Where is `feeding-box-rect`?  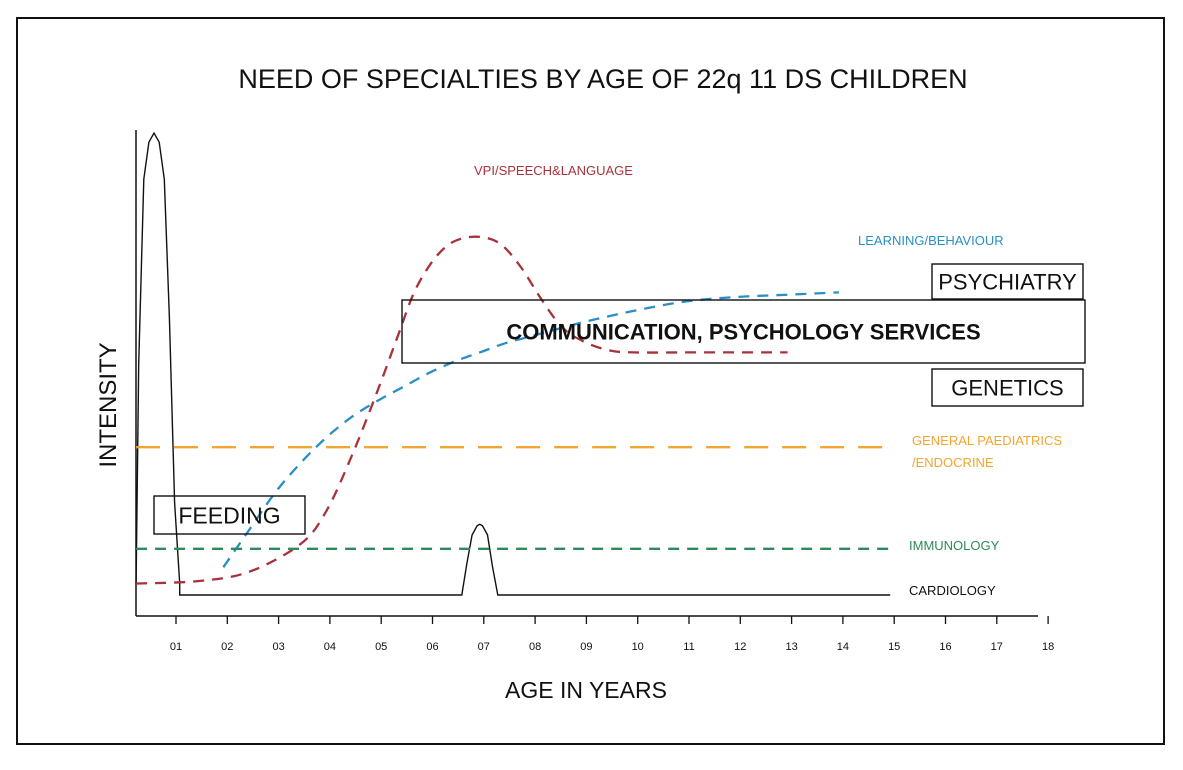 feeding-box-rect is located at coordinates (229, 515).